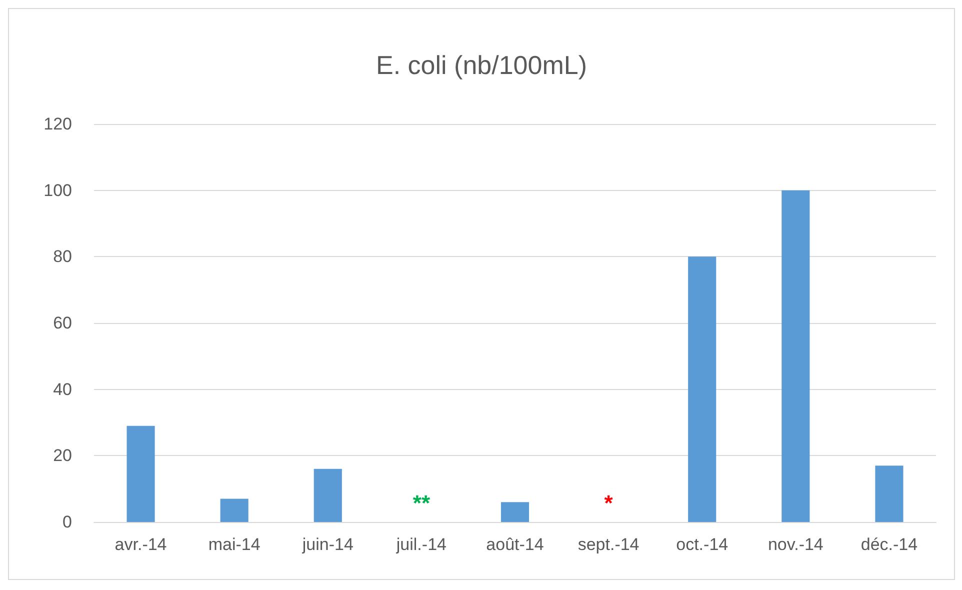 The height and width of the screenshot is (590, 962). I want to click on x-tick-label: sept.-14, so click(609, 544).